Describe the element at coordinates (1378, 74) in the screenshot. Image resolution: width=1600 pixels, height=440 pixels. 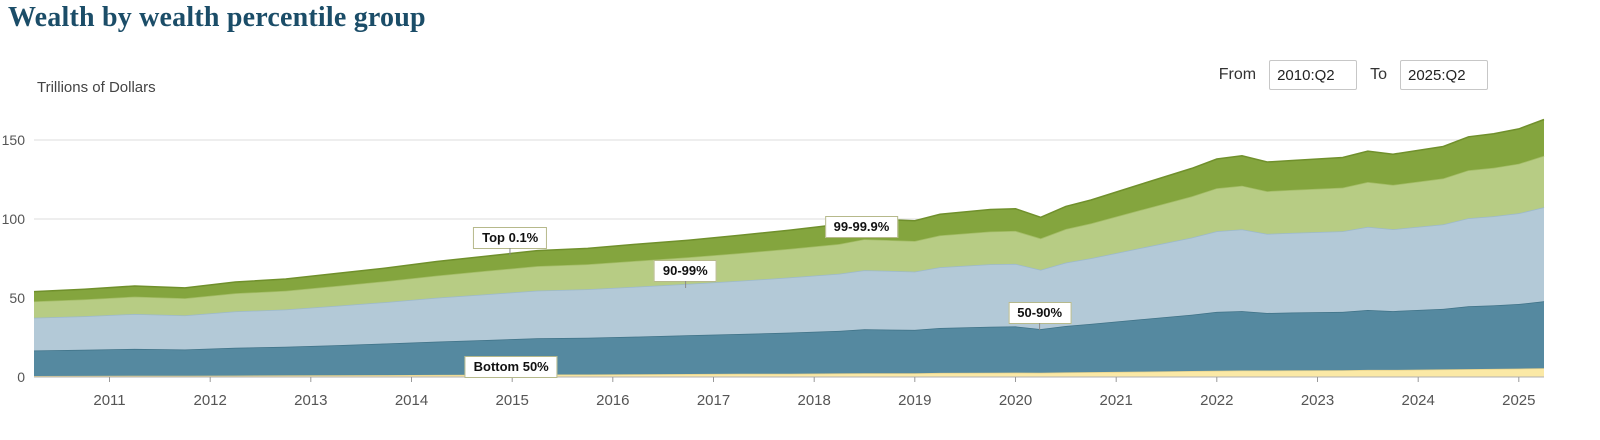
I see `to-label: To` at that location.